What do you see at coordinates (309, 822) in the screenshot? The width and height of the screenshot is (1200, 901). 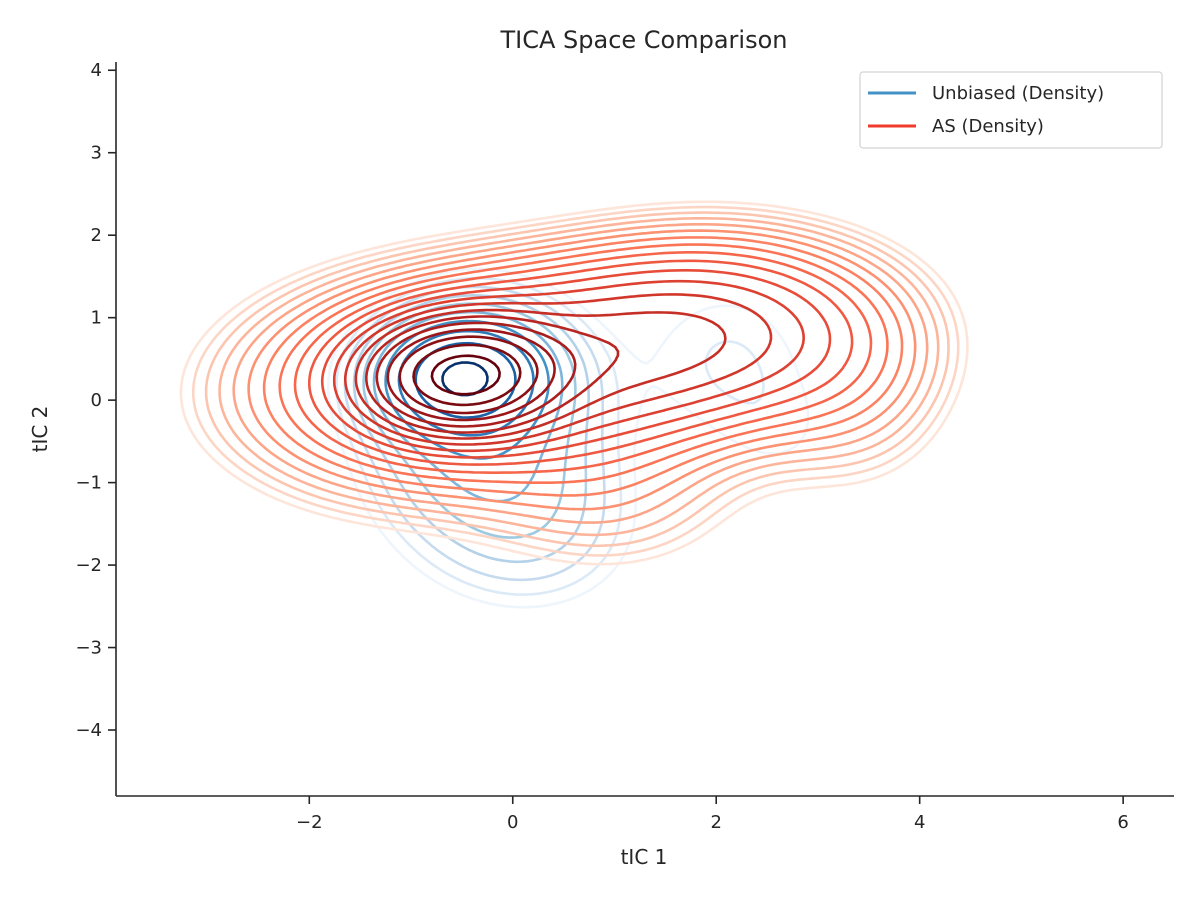 I see `x-tick-label: −2` at bounding box center [309, 822].